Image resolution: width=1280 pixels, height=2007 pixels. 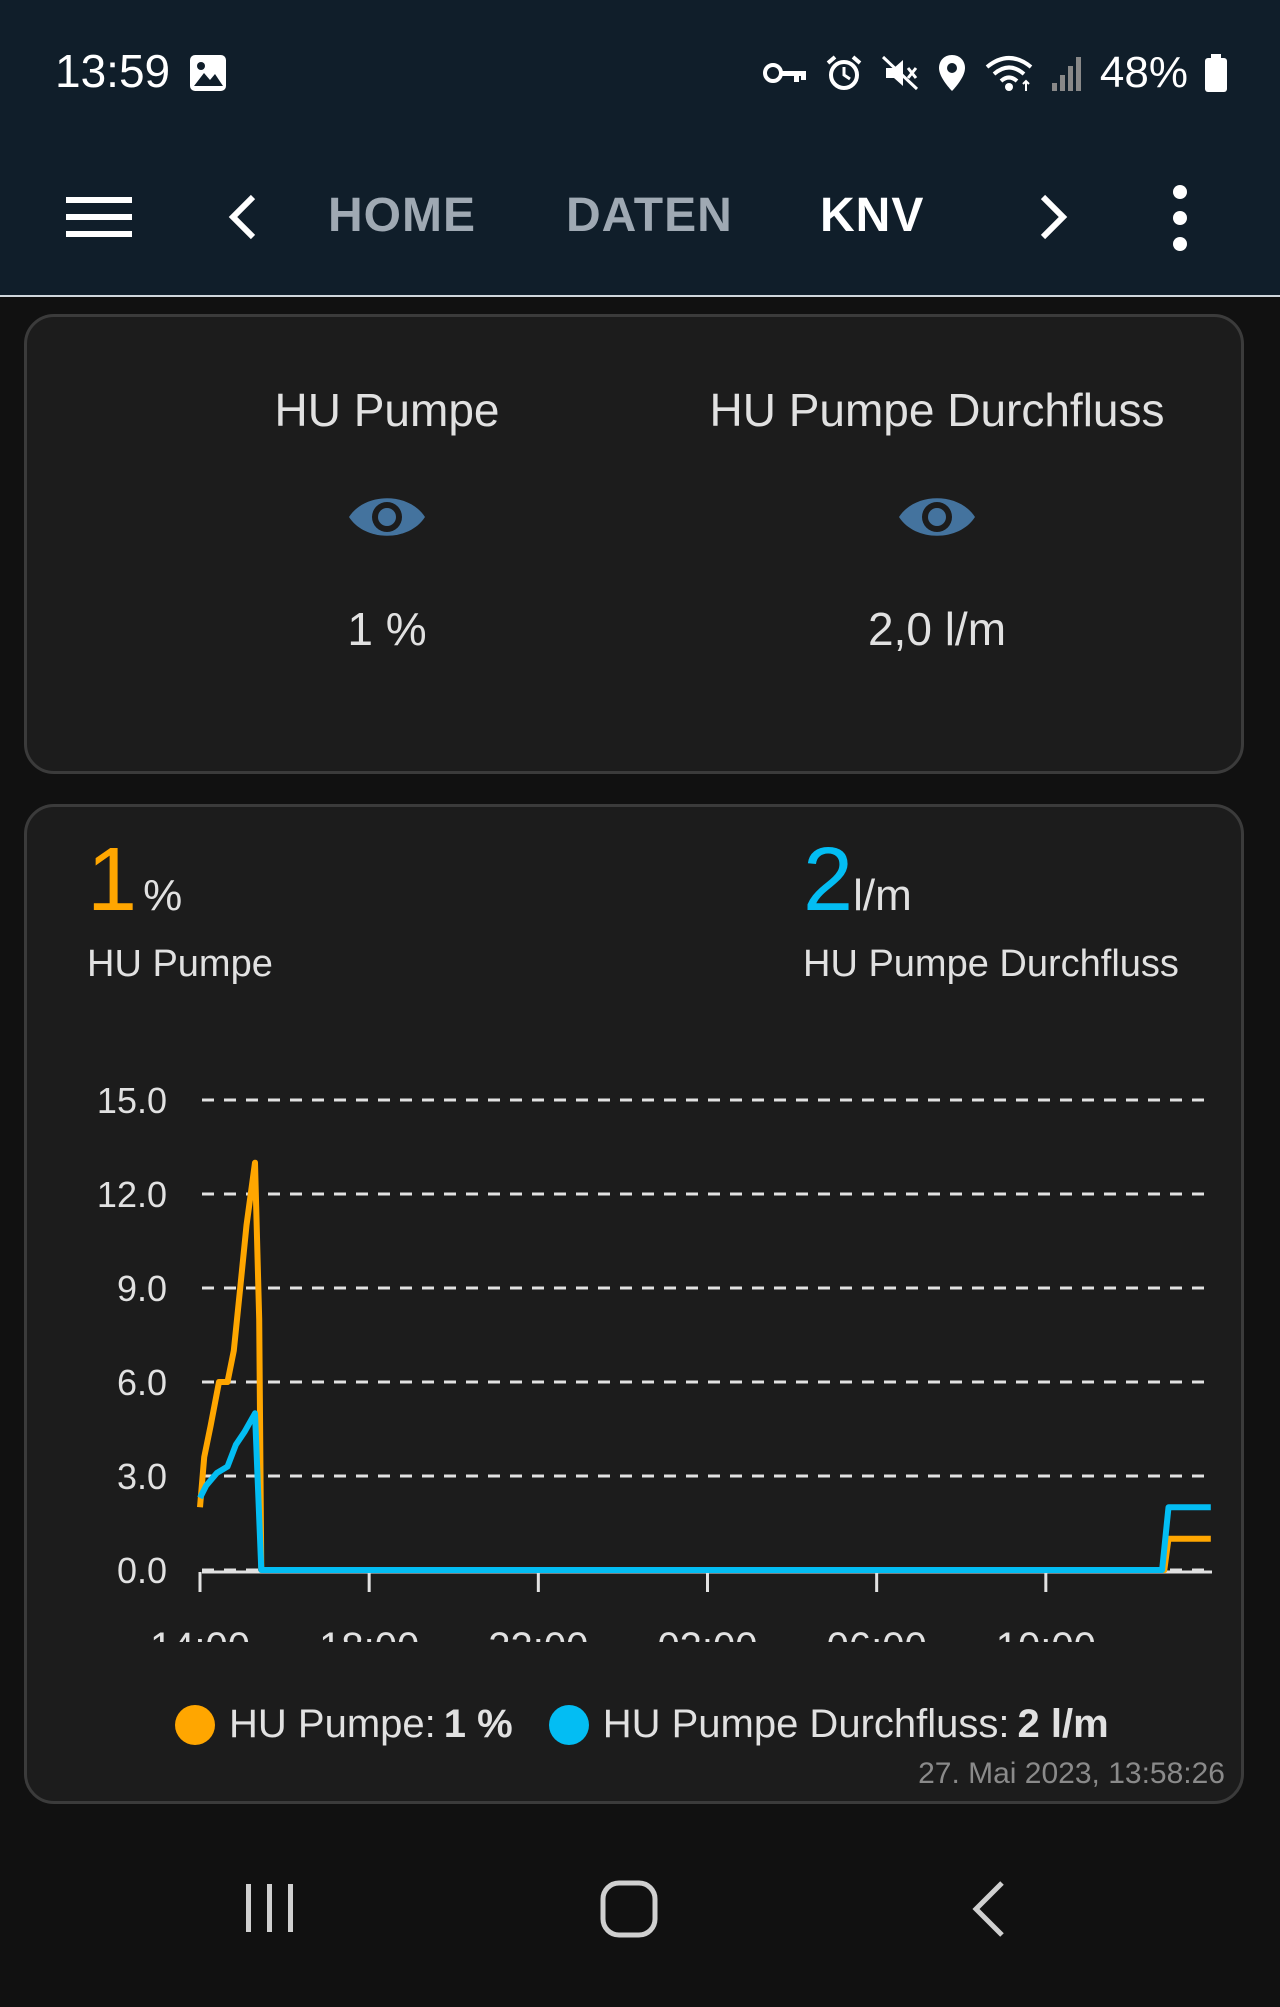 What do you see at coordinates (369, 1633) in the screenshot?
I see `x-tick-label: 18:00` at bounding box center [369, 1633].